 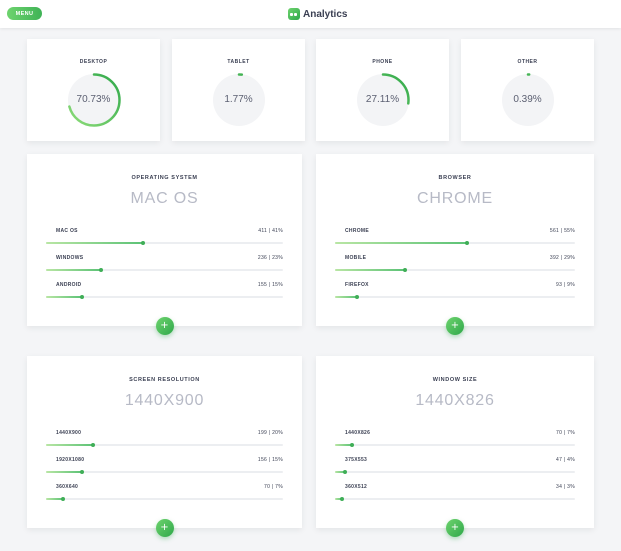 What do you see at coordinates (270, 258) in the screenshot?
I see `row-value: 236 | 23%` at bounding box center [270, 258].